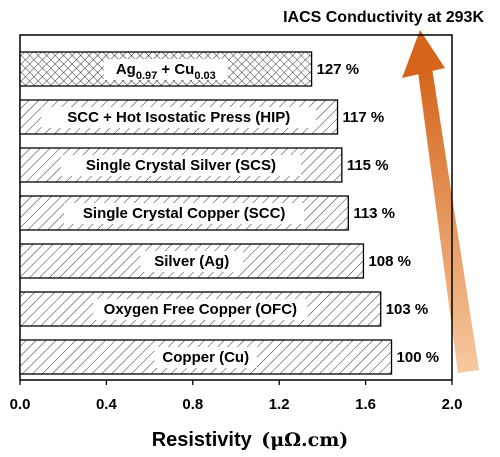 This screenshot has height=457, width=500. Describe the element at coordinates (364, 117) in the screenshot. I see `value-label: 117 %` at that location.